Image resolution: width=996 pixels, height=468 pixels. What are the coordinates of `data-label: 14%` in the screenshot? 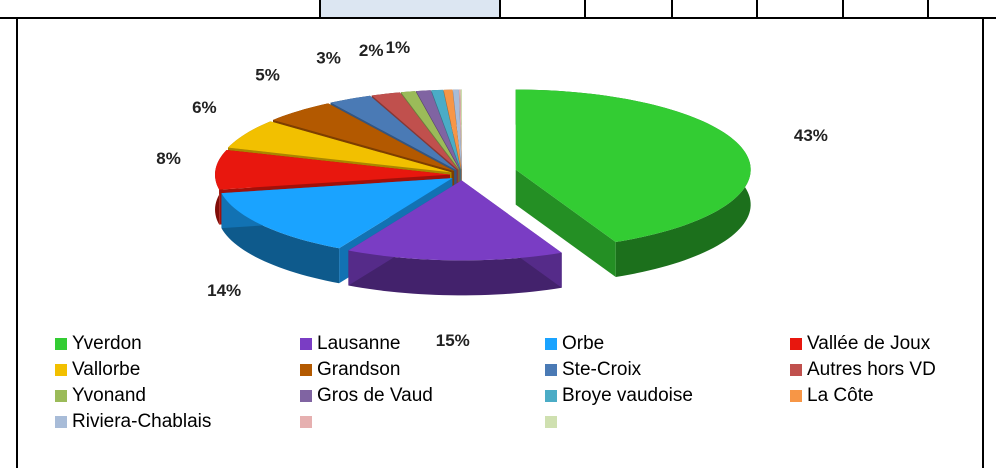 It's located at (224, 290).